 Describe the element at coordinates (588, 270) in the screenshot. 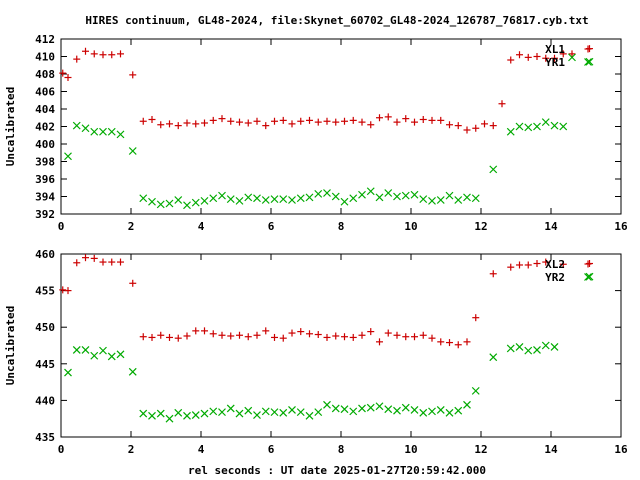

I see `bottom-legend-markers` at that location.